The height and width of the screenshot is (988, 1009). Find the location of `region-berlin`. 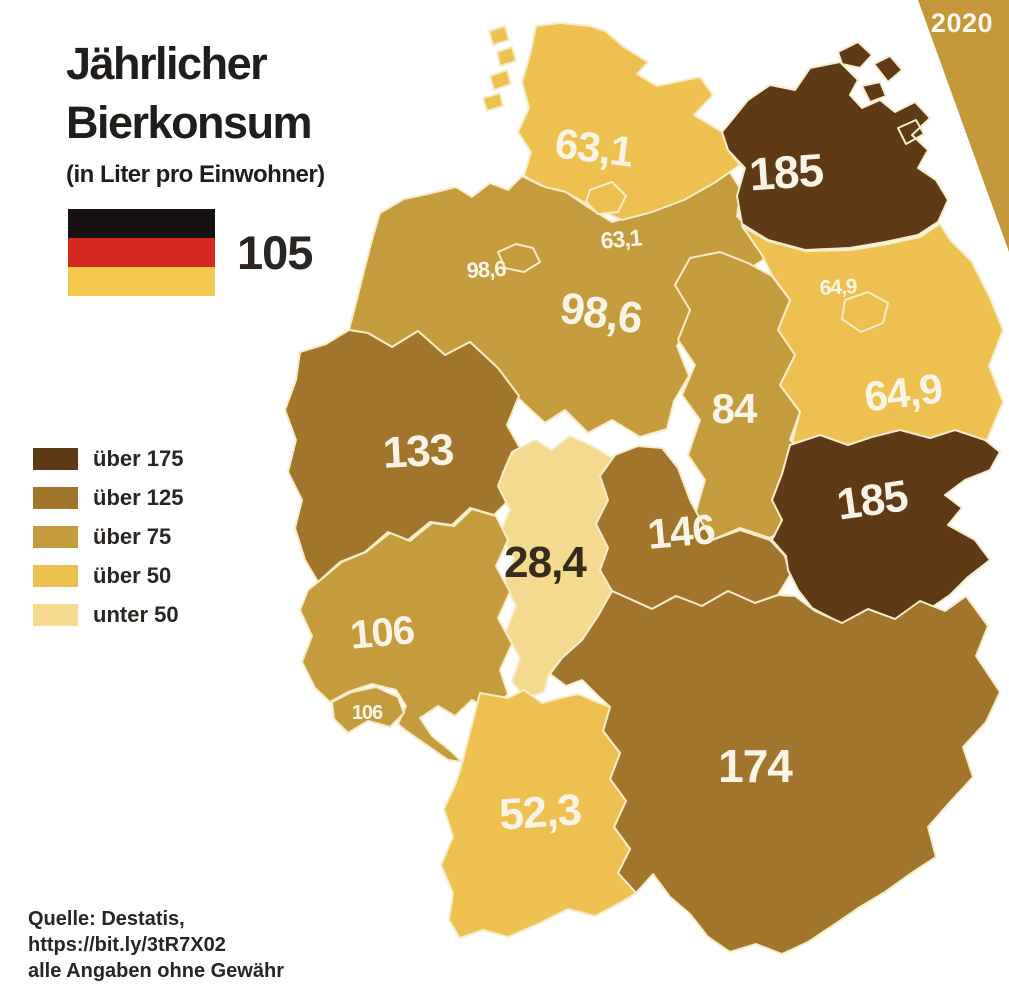

region-berlin is located at coordinates (865, 312).